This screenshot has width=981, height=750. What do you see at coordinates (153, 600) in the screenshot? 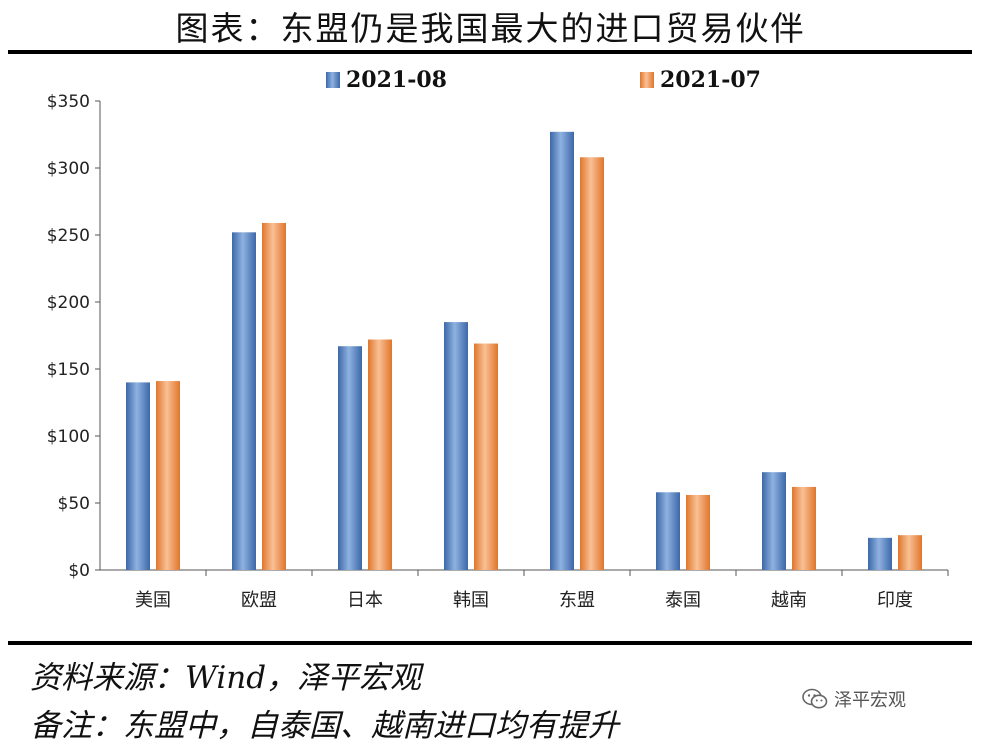
I see `x-tick-label: 美国` at bounding box center [153, 600].